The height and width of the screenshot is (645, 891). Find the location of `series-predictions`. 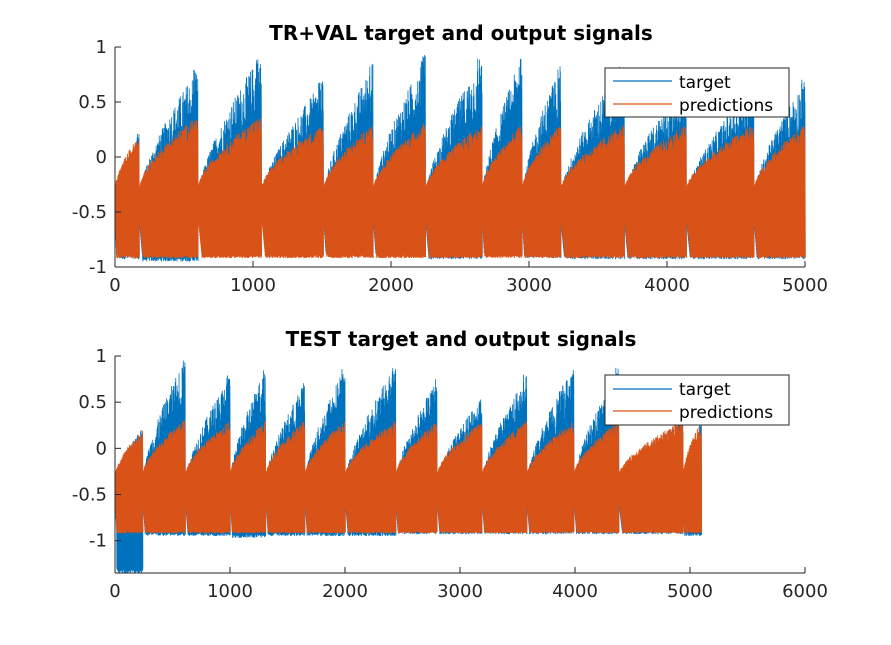

series-predictions is located at coordinates (408, 477).